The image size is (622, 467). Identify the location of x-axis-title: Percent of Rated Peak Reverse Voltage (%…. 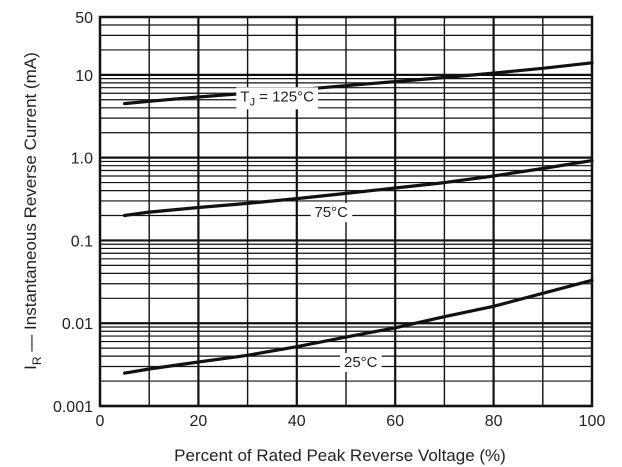
(340, 455).